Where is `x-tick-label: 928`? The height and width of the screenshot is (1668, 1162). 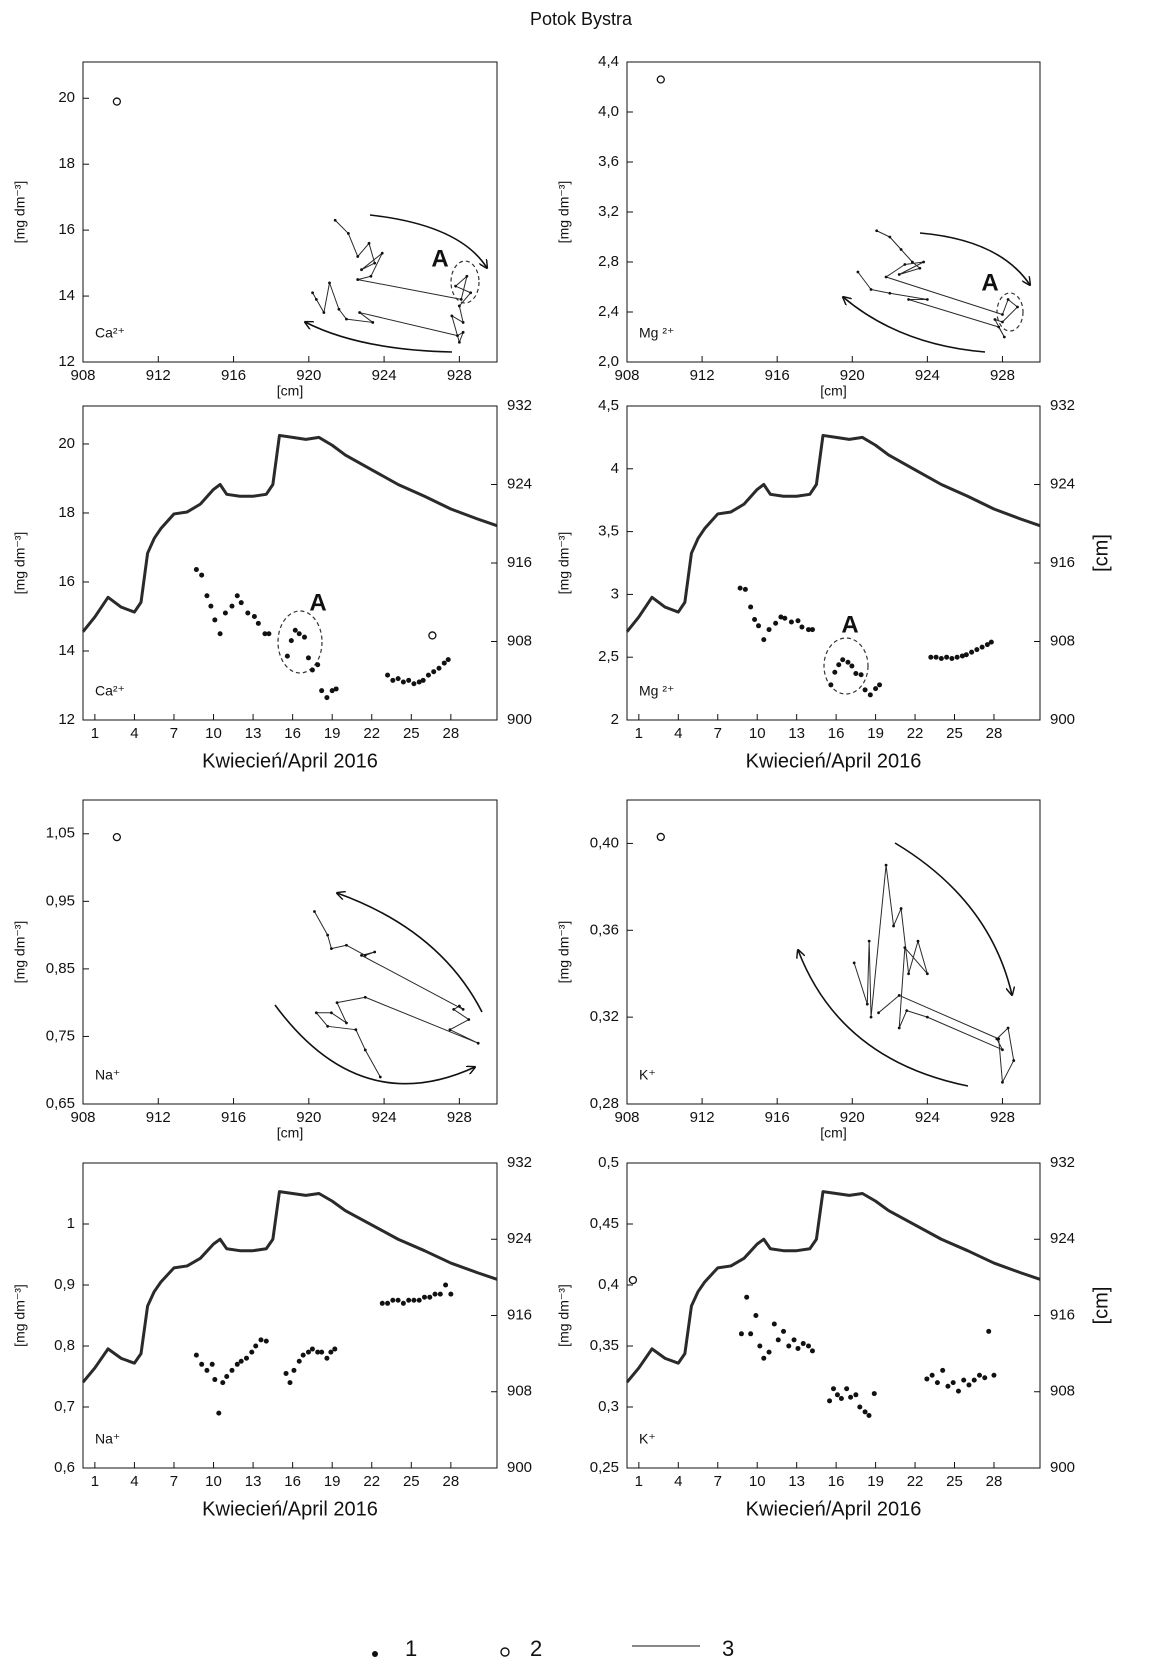
x-tick-label: 928 is located at coordinates (459, 1117).